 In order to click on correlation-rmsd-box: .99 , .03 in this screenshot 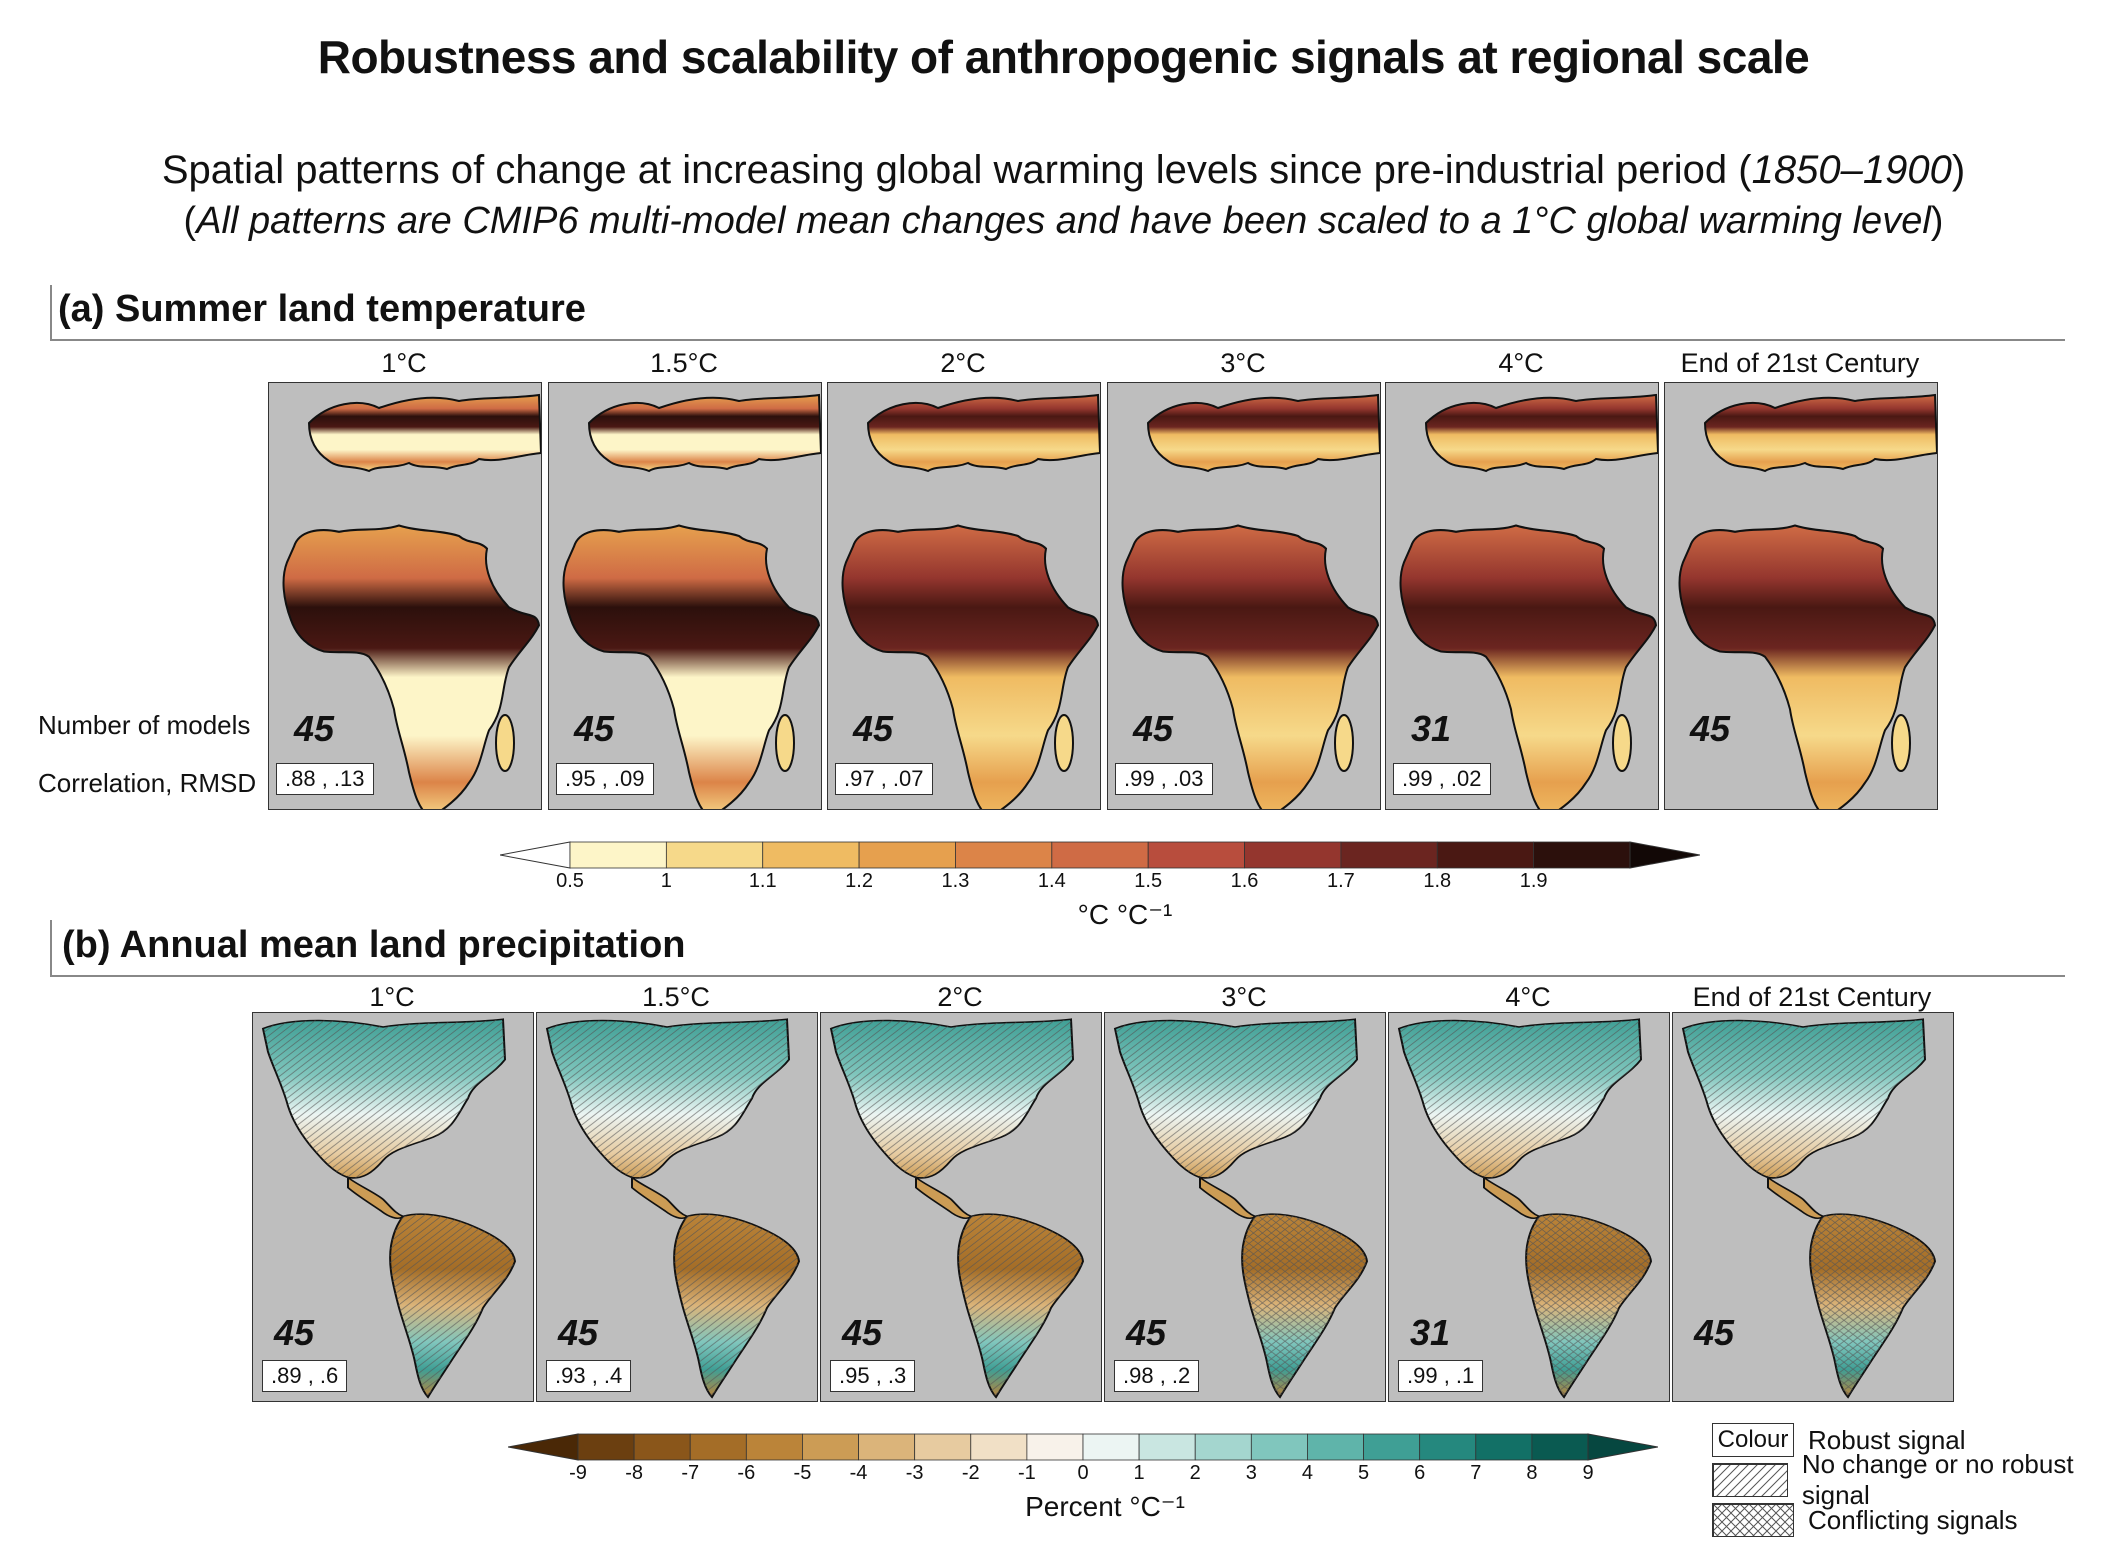, I will do `click(1164, 779)`.